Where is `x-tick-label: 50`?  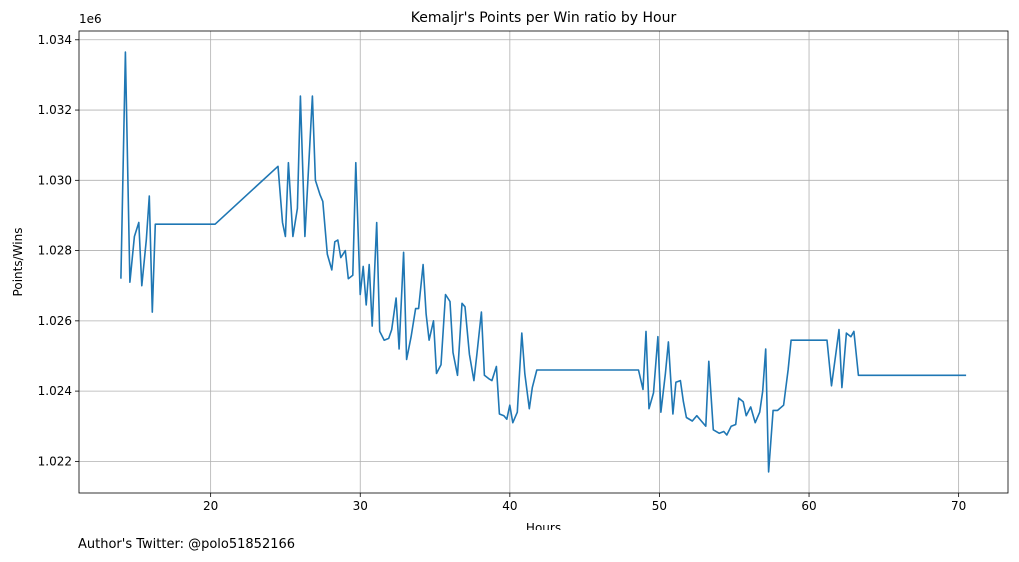
x-tick-label: 50 is located at coordinates (659, 506).